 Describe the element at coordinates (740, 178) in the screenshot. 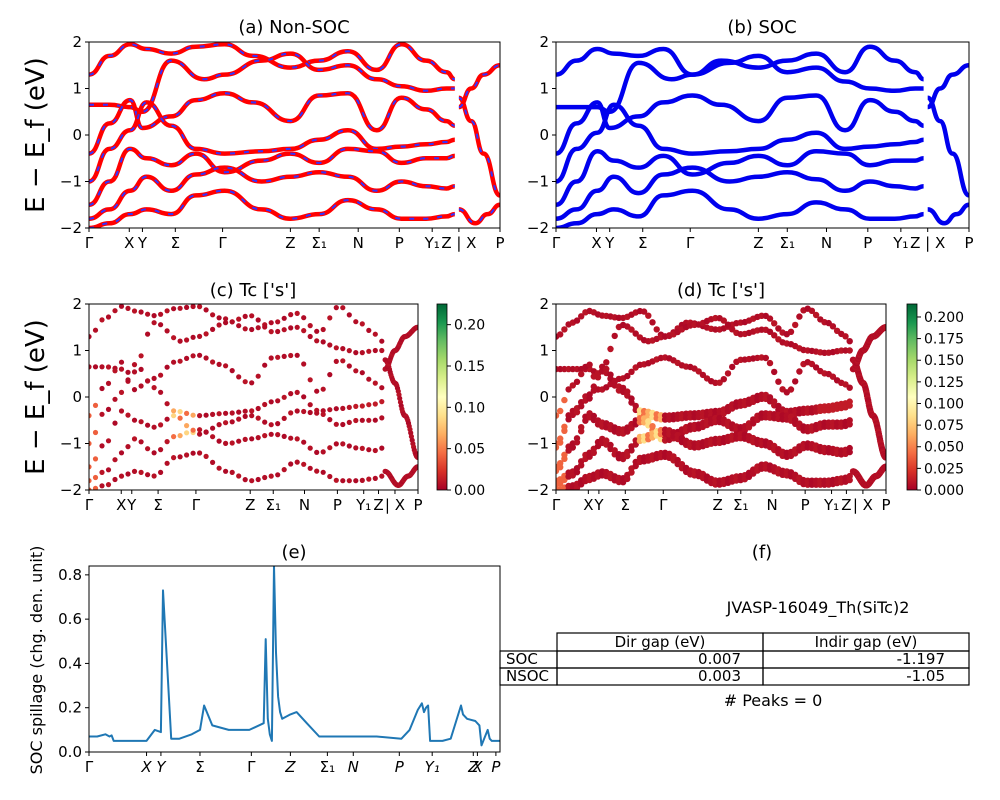

I see `soc-band` at that location.